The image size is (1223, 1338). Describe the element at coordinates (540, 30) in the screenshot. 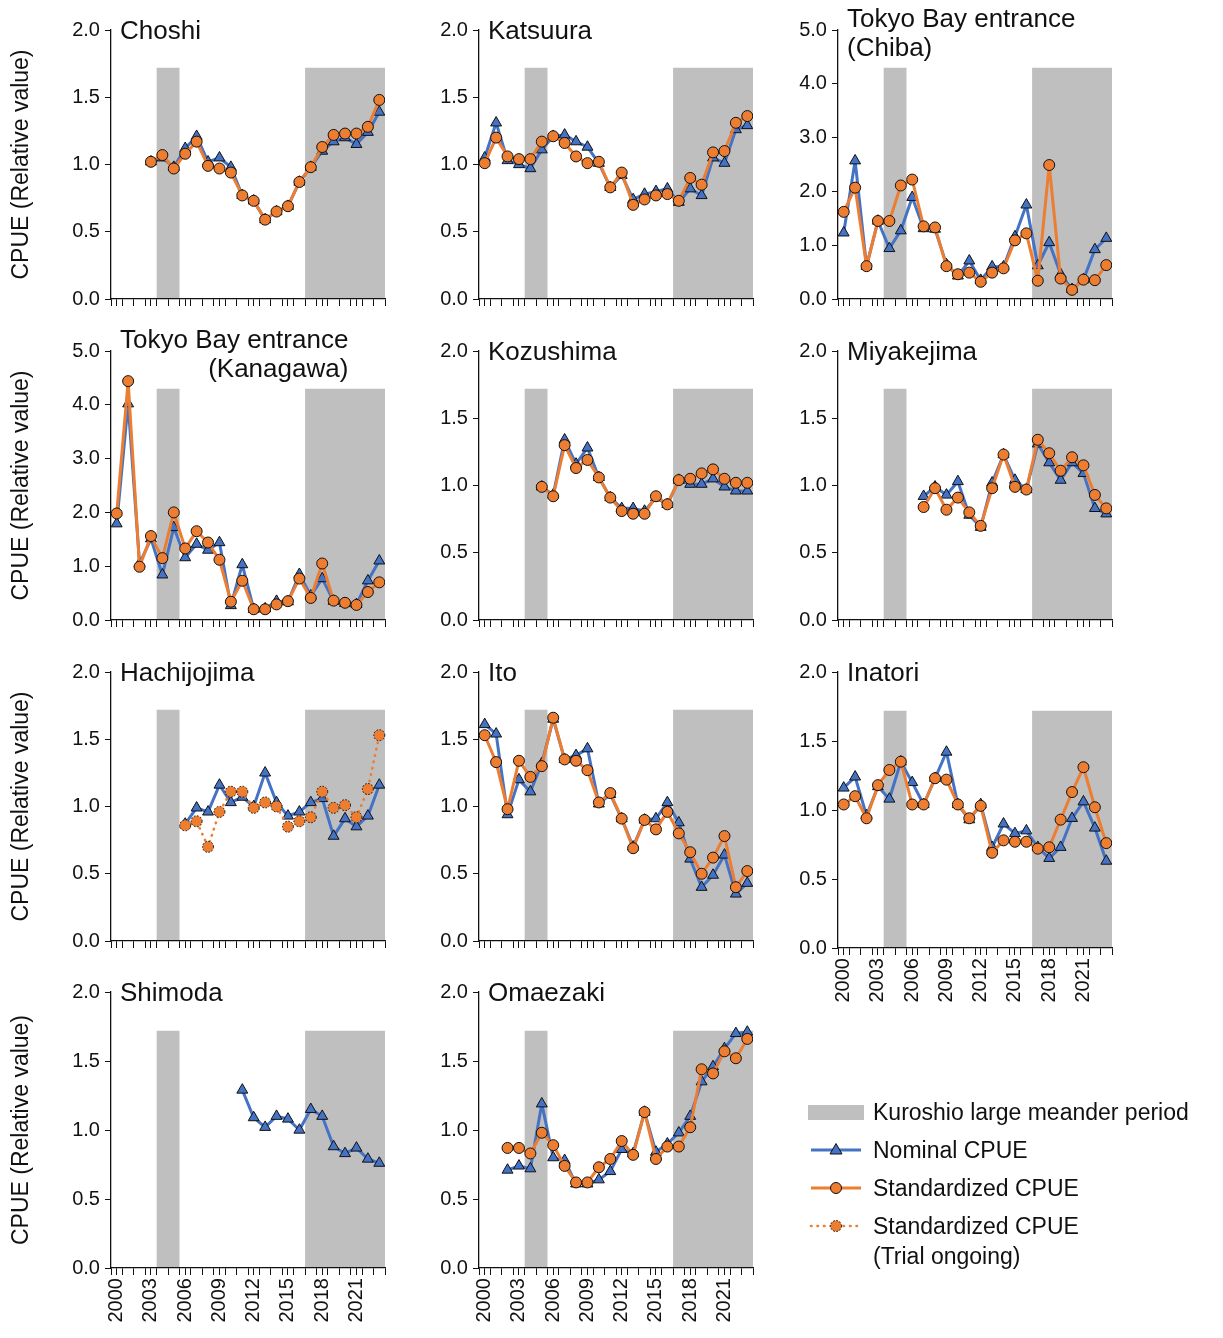

I see `chart-title: Katsuura` at that location.